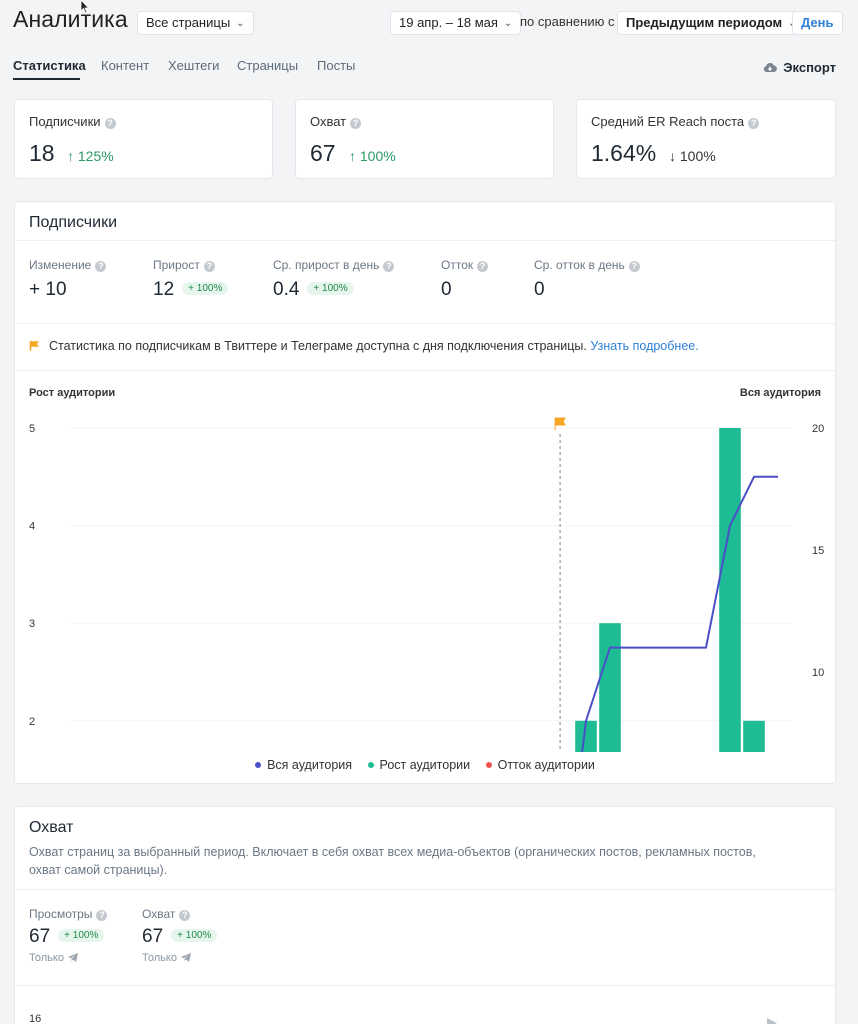 The image size is (858, 1024). I want to click on kpi-title: Средний ER Reach поста?, so click(675, 121).